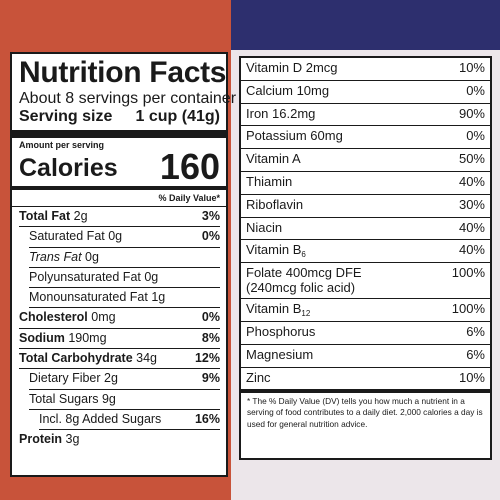 The width and height of the screenshot is (500, 500). I want to click on vitamin-name: Thiamin, so click(269, 181).